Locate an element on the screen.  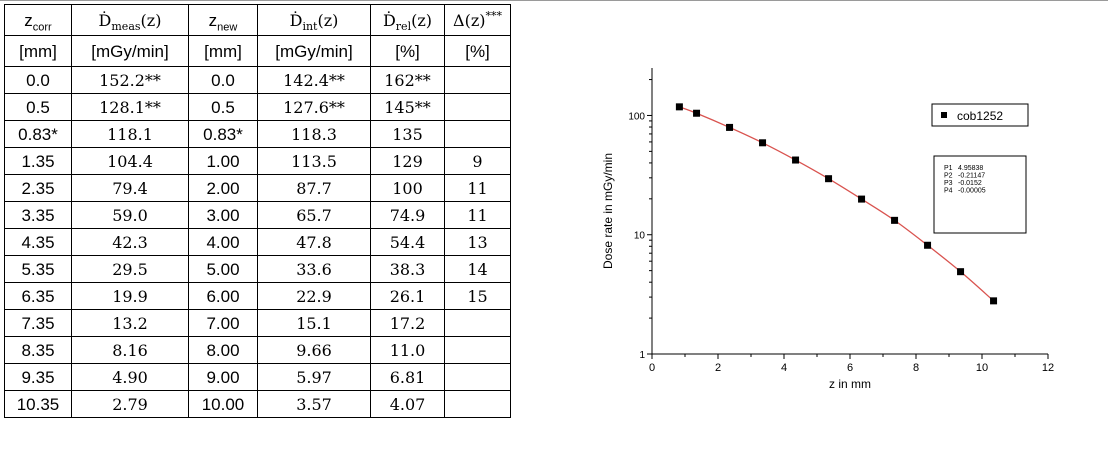
table-row: 9.35 4.90 9.00 5.97 6.81 is located at coordinates (257, 377).